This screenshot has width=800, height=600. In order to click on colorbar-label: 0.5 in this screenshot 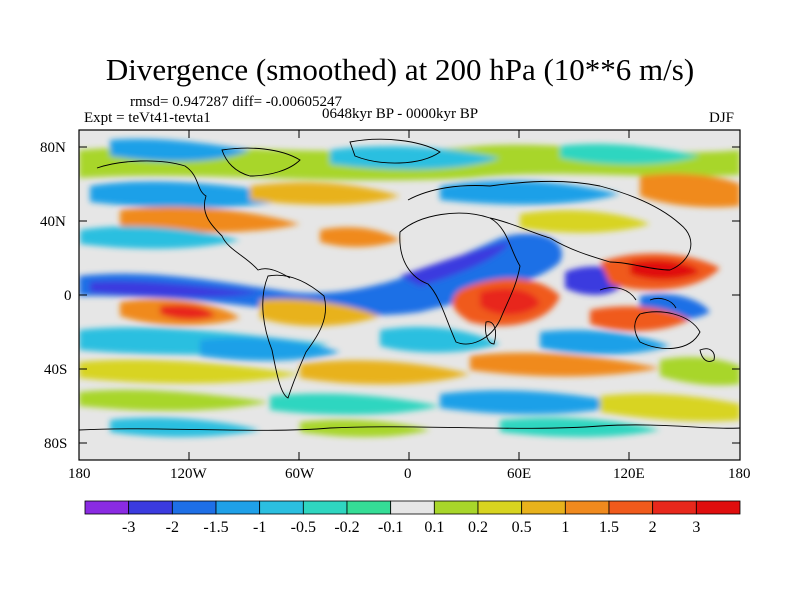, I will do `click(521, 527)`.